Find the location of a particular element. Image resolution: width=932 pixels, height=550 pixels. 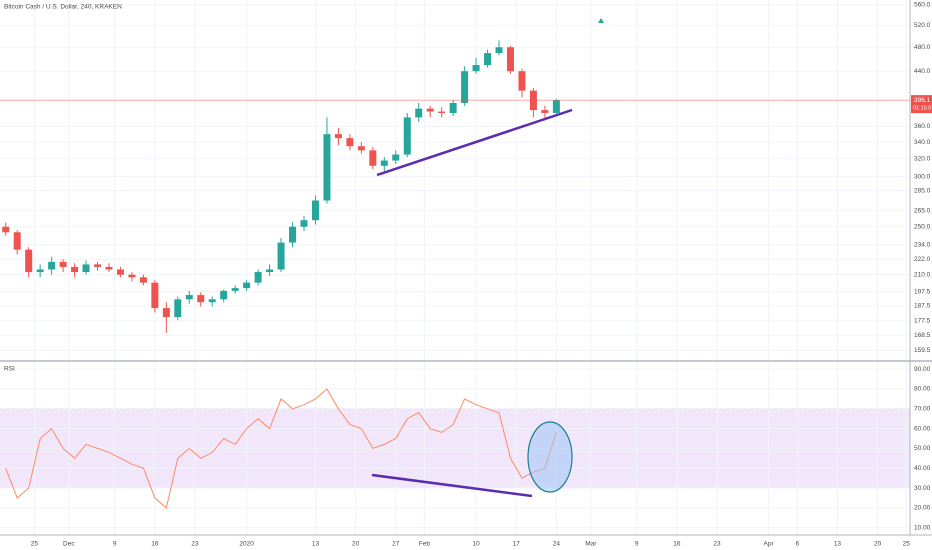

x-tick-label: Dec is located at coordinates (69, 544).